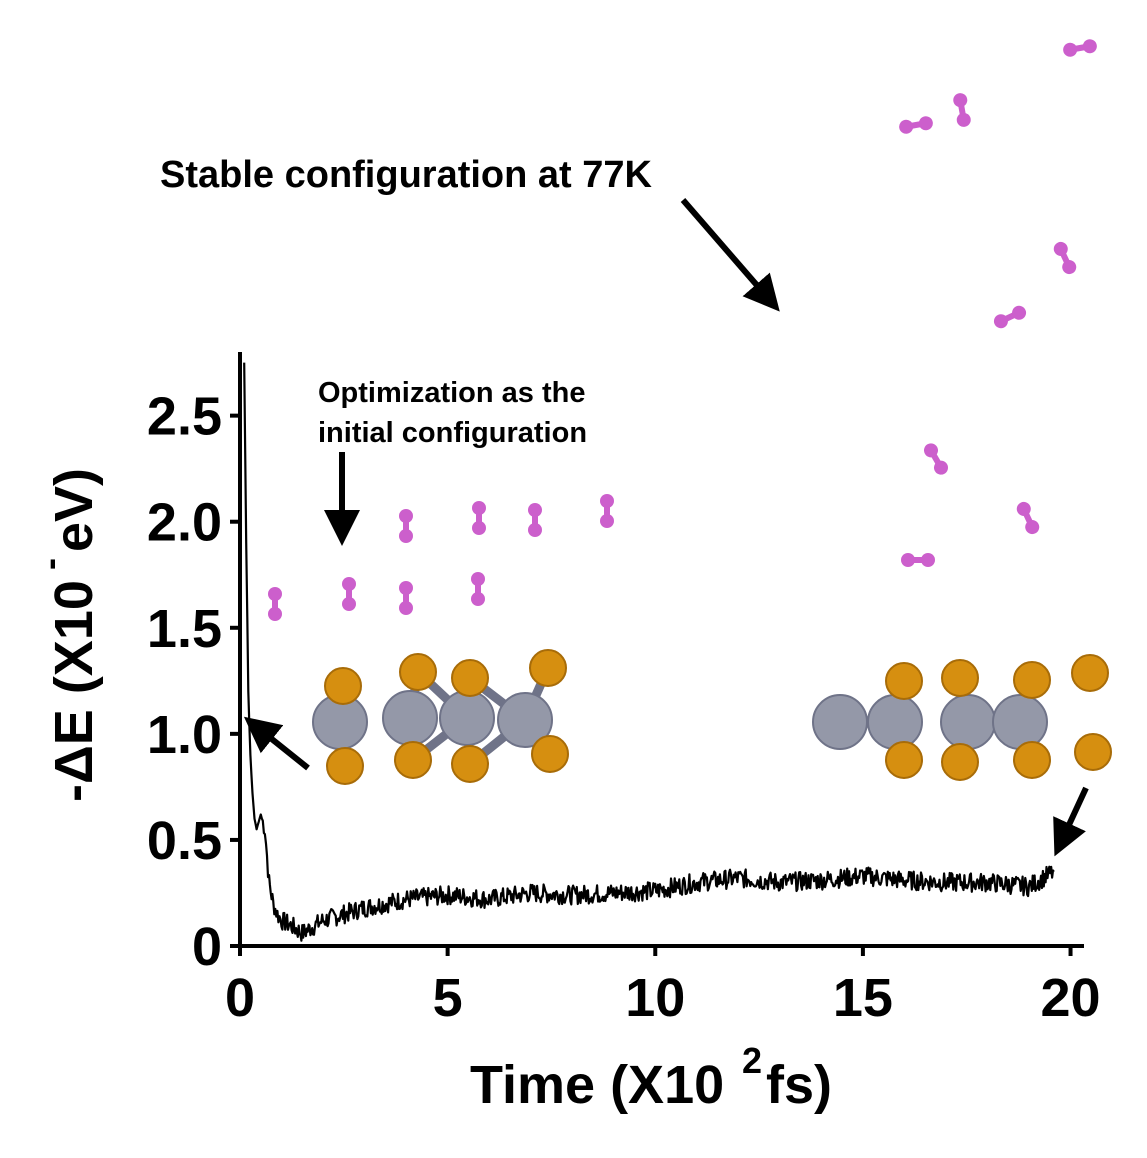 The height and width of the screenshot is (1158, 1147). I want to click on y-tick-label: 0, so click(207, 947).